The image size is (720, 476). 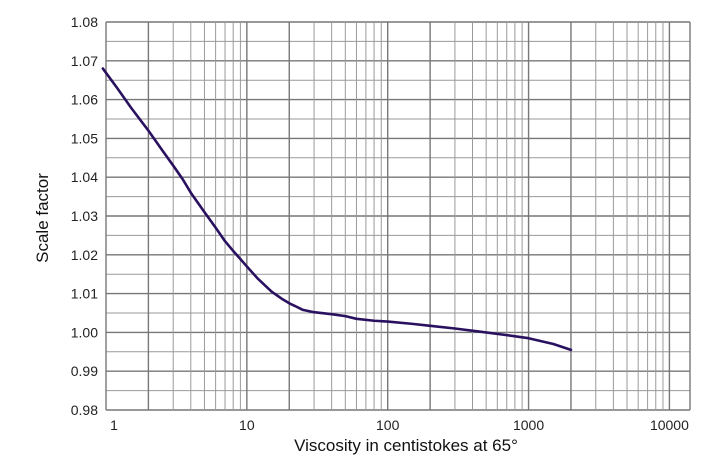 What do you see at coordinates (406, 445) in the screenshot?
I see `x-axis-title: Viscosity in centistokes at 65°` at bounding box center [406, 445].